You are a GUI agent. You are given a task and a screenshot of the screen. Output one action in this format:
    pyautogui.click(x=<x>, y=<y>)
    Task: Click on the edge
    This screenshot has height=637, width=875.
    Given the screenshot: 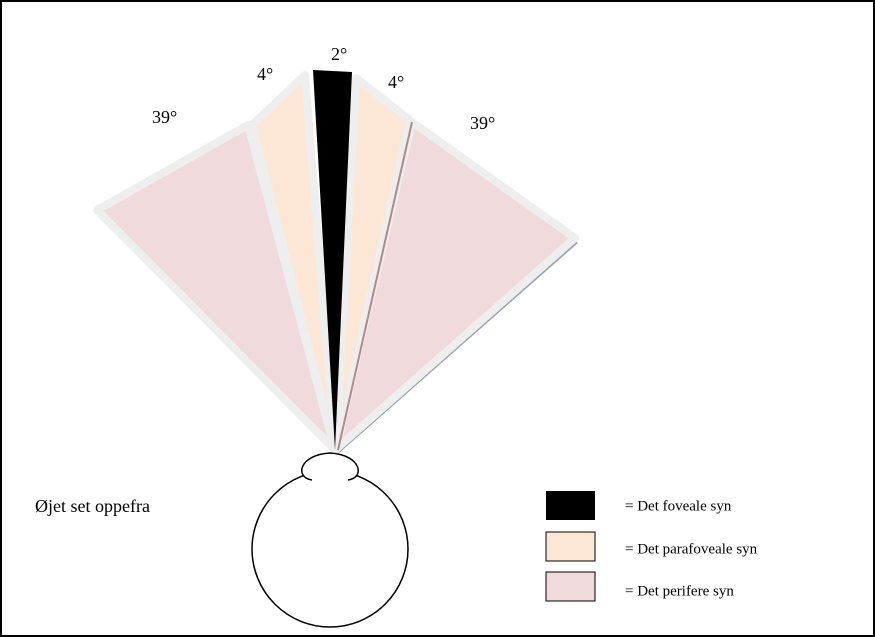 What is the action you would take?
    pyautogui.click(x=375, y=286)
    